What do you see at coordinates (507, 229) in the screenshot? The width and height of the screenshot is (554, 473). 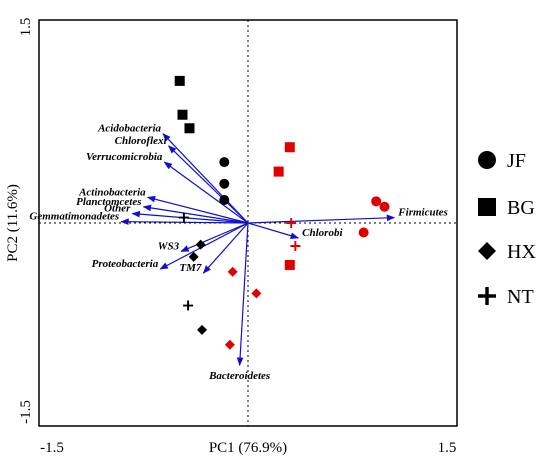 I see `legend: JF BG HX NT` at bounding box center [507, 229].